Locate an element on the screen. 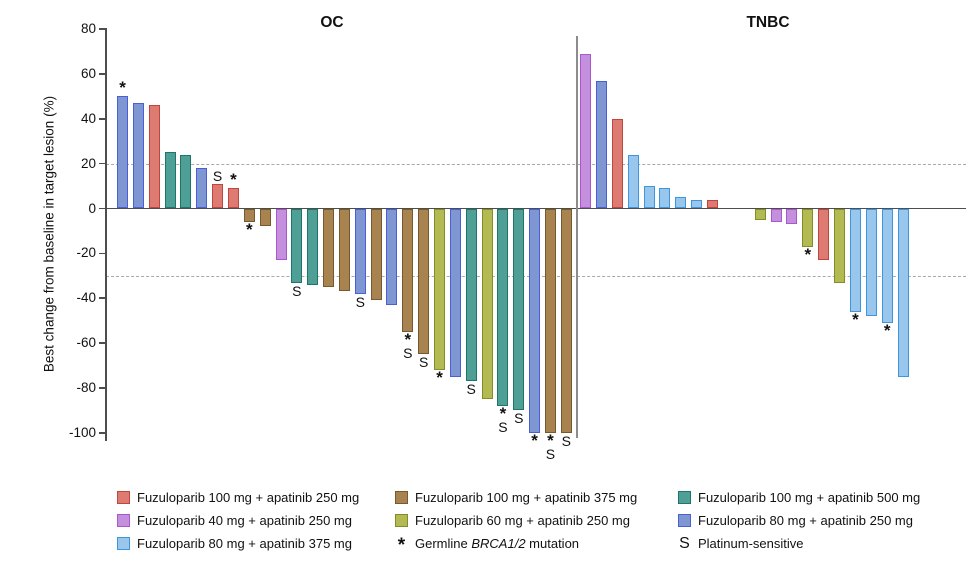 The width and height of the screenshot is (976, 578). legend-label: Fuzuloparib 60 mg + apatinib 250 mg is located at coordinates (522, 520).